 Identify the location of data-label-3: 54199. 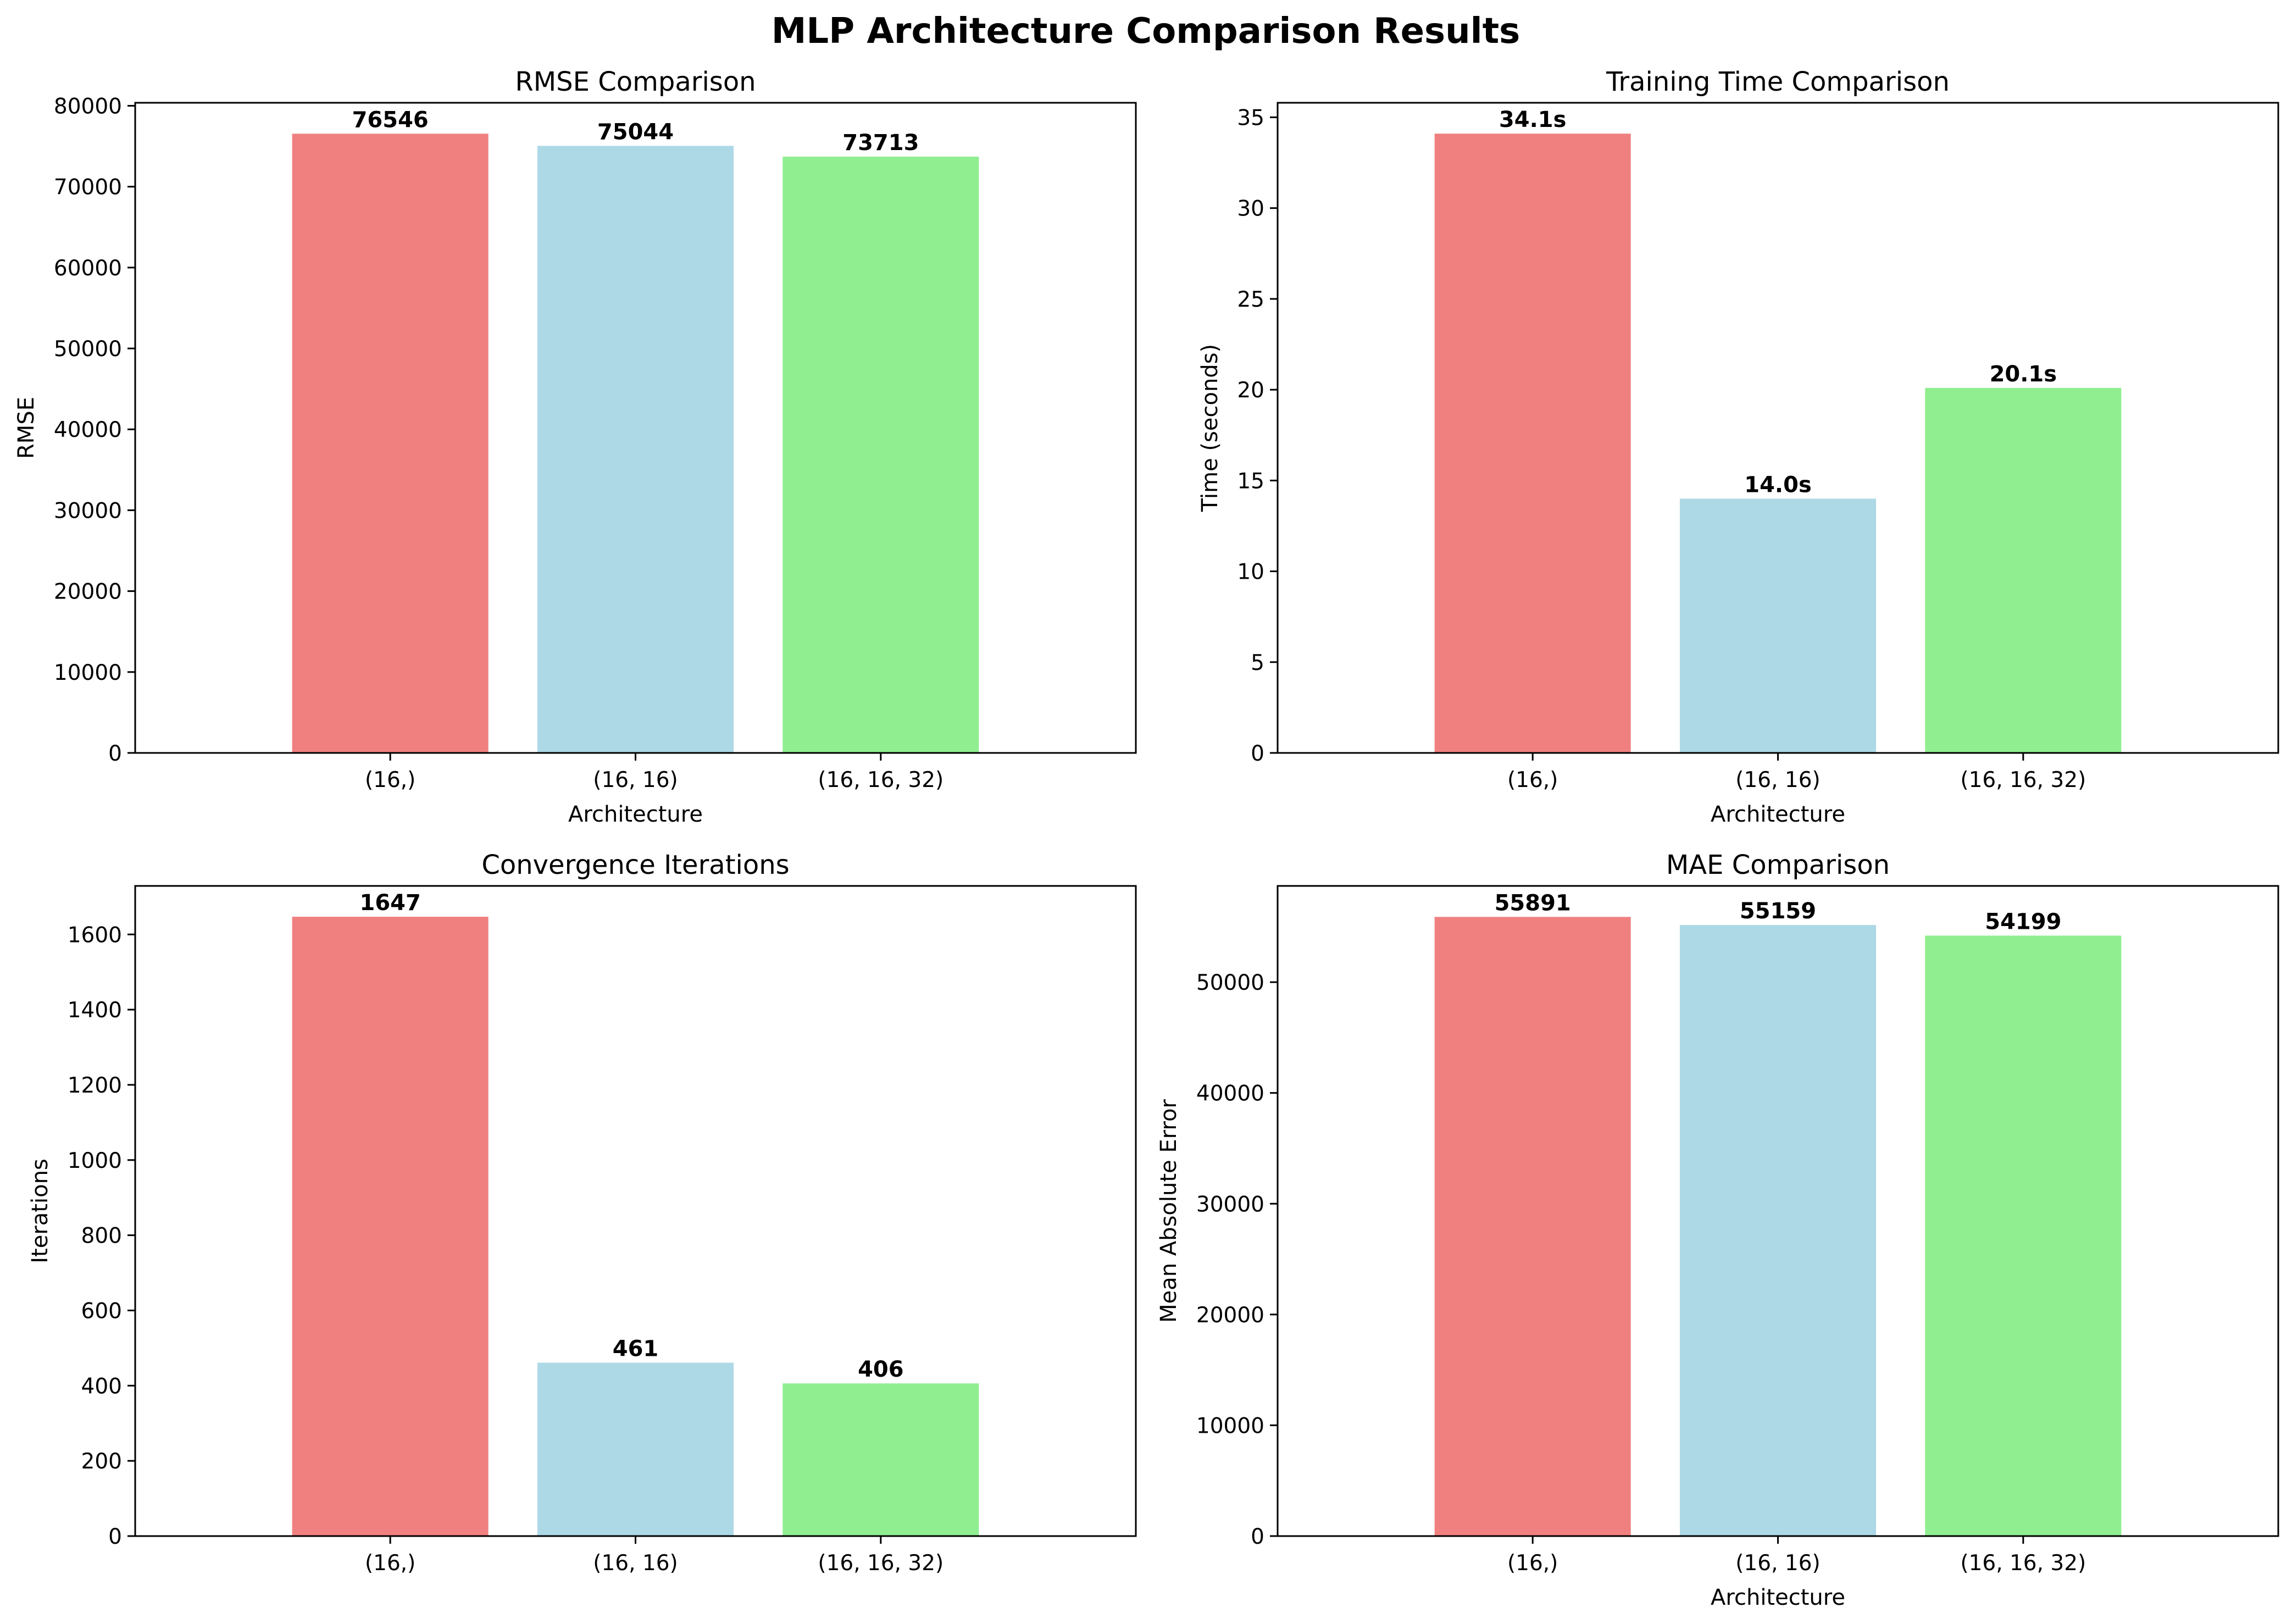
(2023, 921).